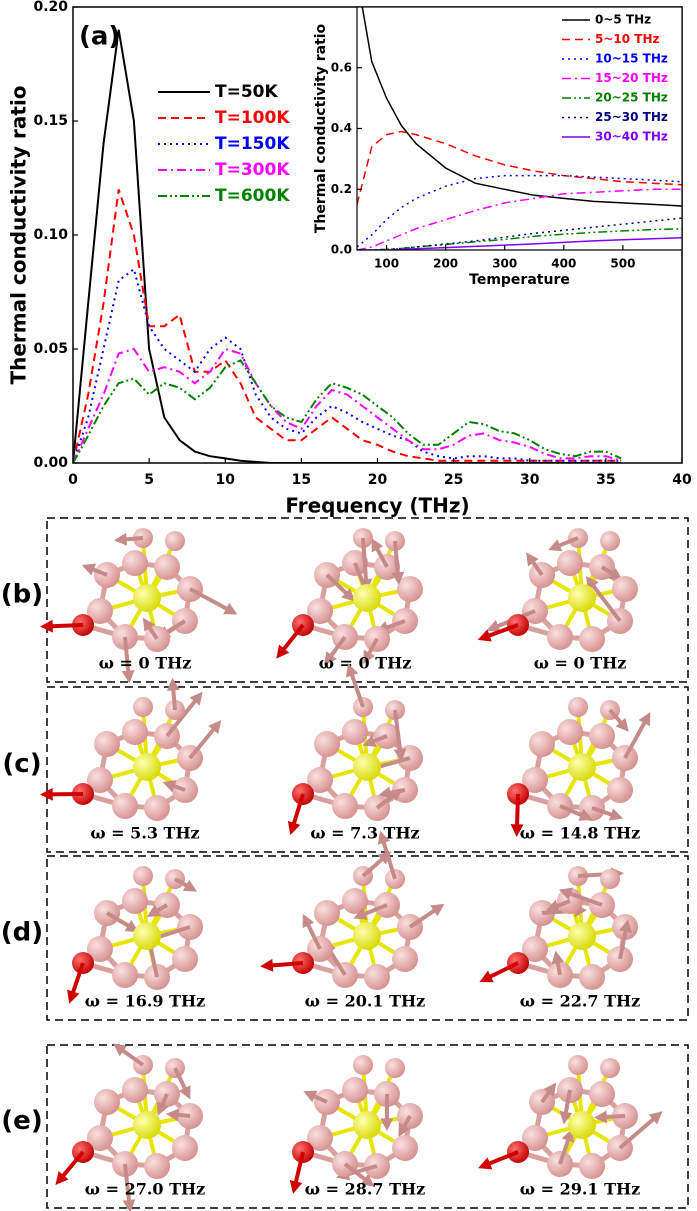 The height and width of the screenshot is (1211, 697). What do you see at coordinates (623, 20) in the screenshot?
I see `legend-label: 0~5 THz` at bounding box center [623, 20].